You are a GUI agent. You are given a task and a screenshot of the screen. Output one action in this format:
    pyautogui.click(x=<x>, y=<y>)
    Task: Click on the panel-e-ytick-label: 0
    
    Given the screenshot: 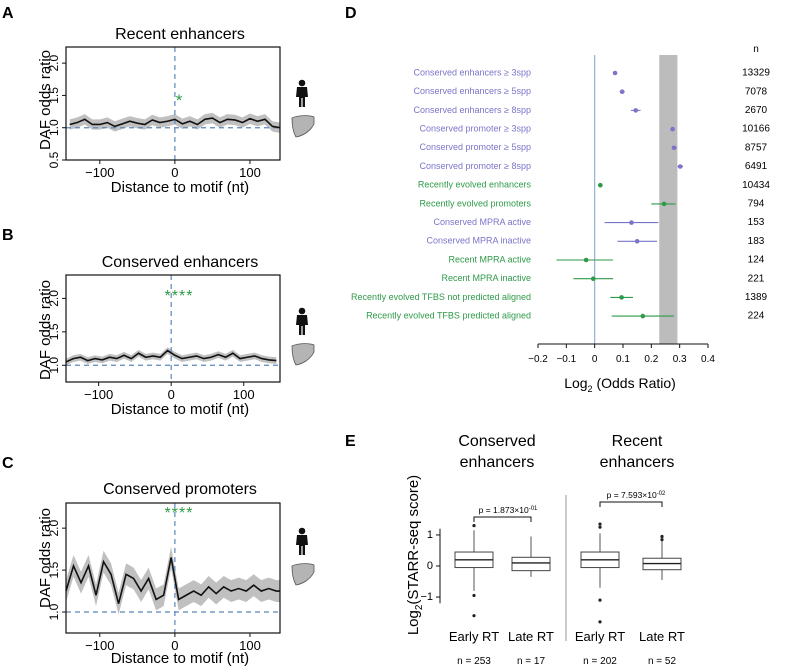 What is the action you would take?
    pyautogui.click(x=430, y=566)
    